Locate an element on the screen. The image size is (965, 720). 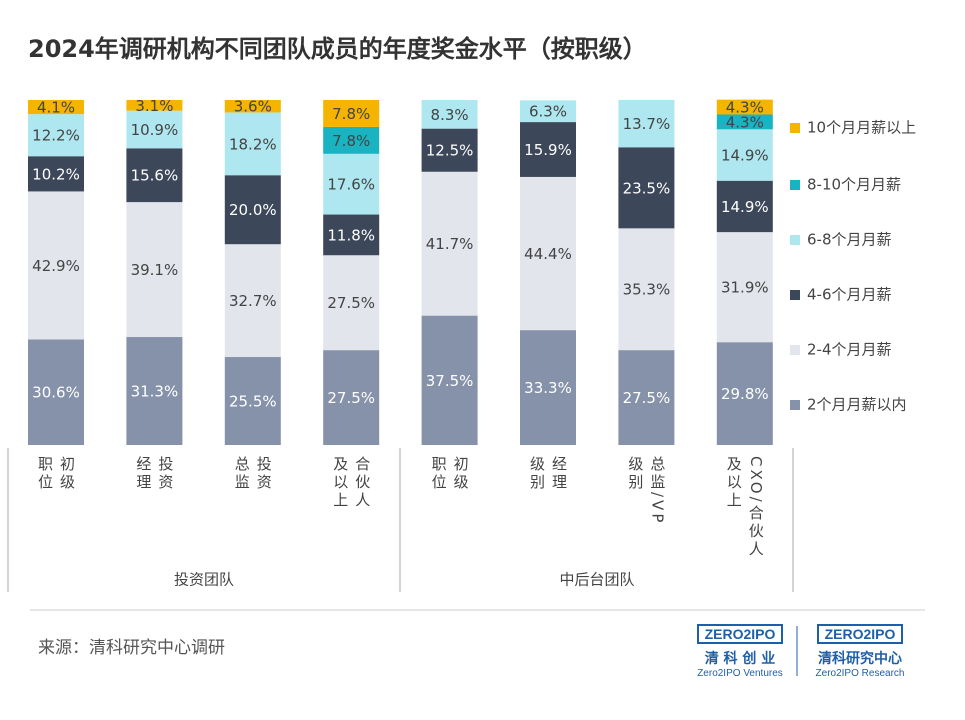
legend-label: 6-8个月月薪 is located at coordinates (849, 240).